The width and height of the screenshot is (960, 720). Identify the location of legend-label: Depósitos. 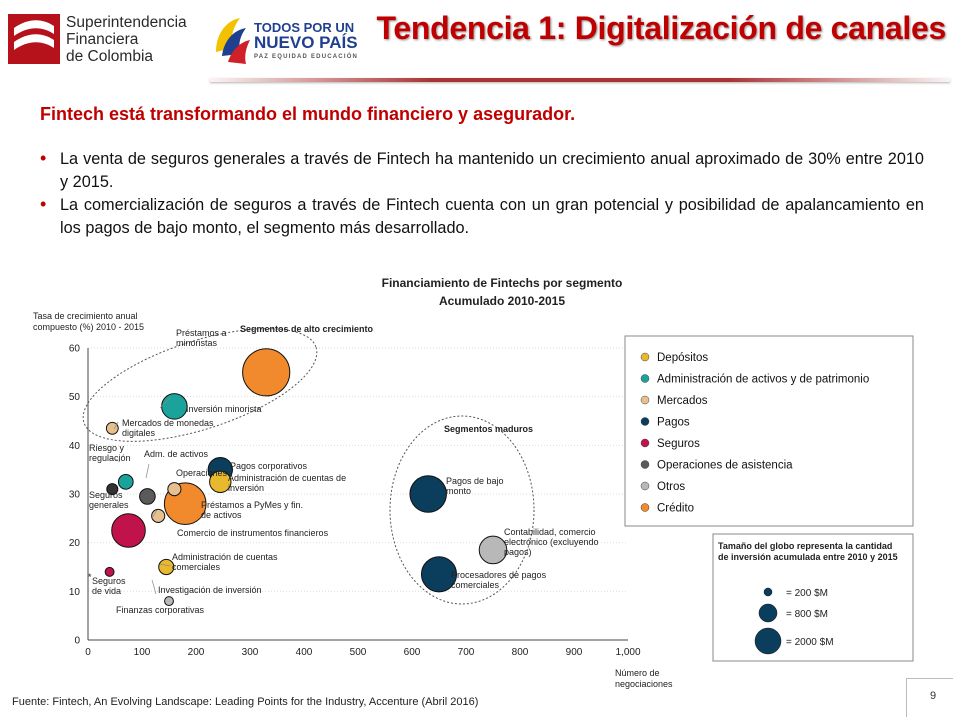
(682, 358).